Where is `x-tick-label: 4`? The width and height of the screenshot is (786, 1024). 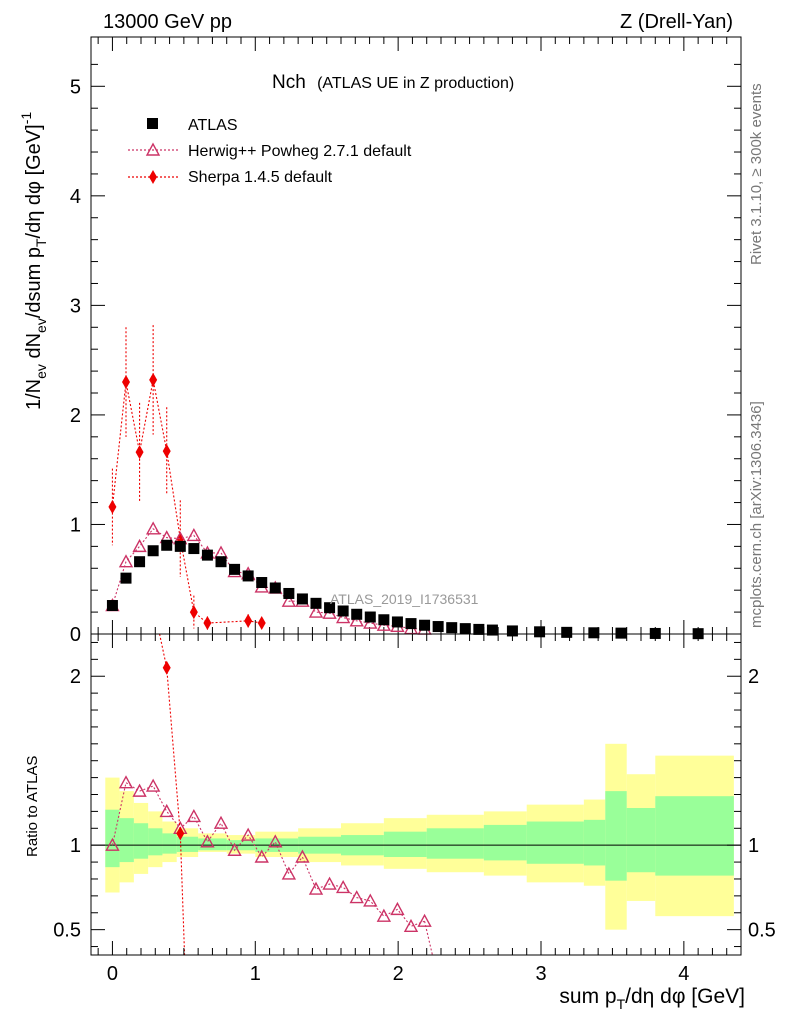 x-tick-label: 4 is located at coordinates (683, 974).